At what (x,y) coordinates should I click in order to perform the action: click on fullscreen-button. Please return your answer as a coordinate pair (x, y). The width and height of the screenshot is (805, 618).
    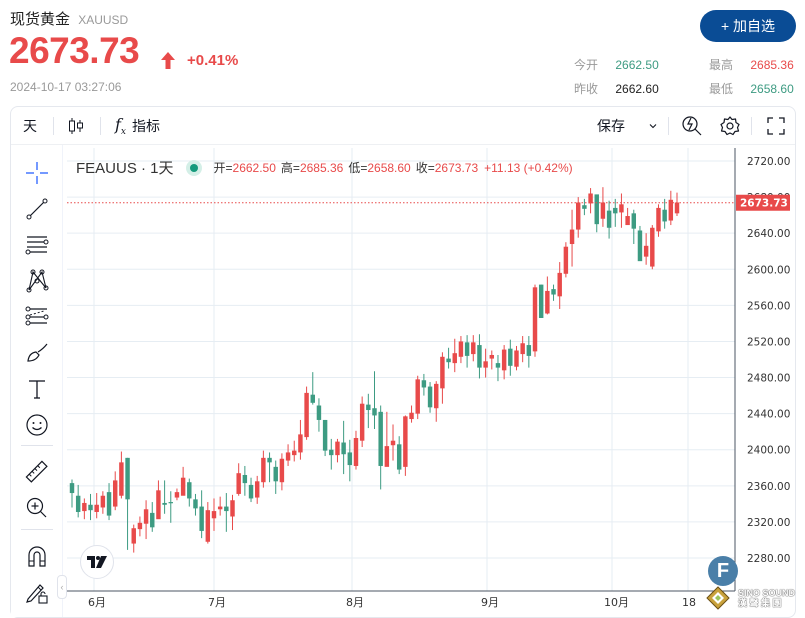
    Looking at the image, I should click on (776, 126).